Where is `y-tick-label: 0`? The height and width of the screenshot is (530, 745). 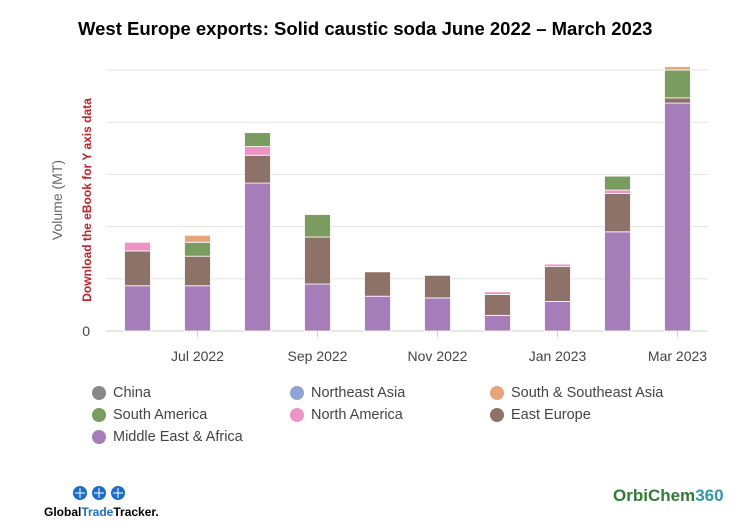
y-tick-label: 0 is located at coordinates (86, 331).